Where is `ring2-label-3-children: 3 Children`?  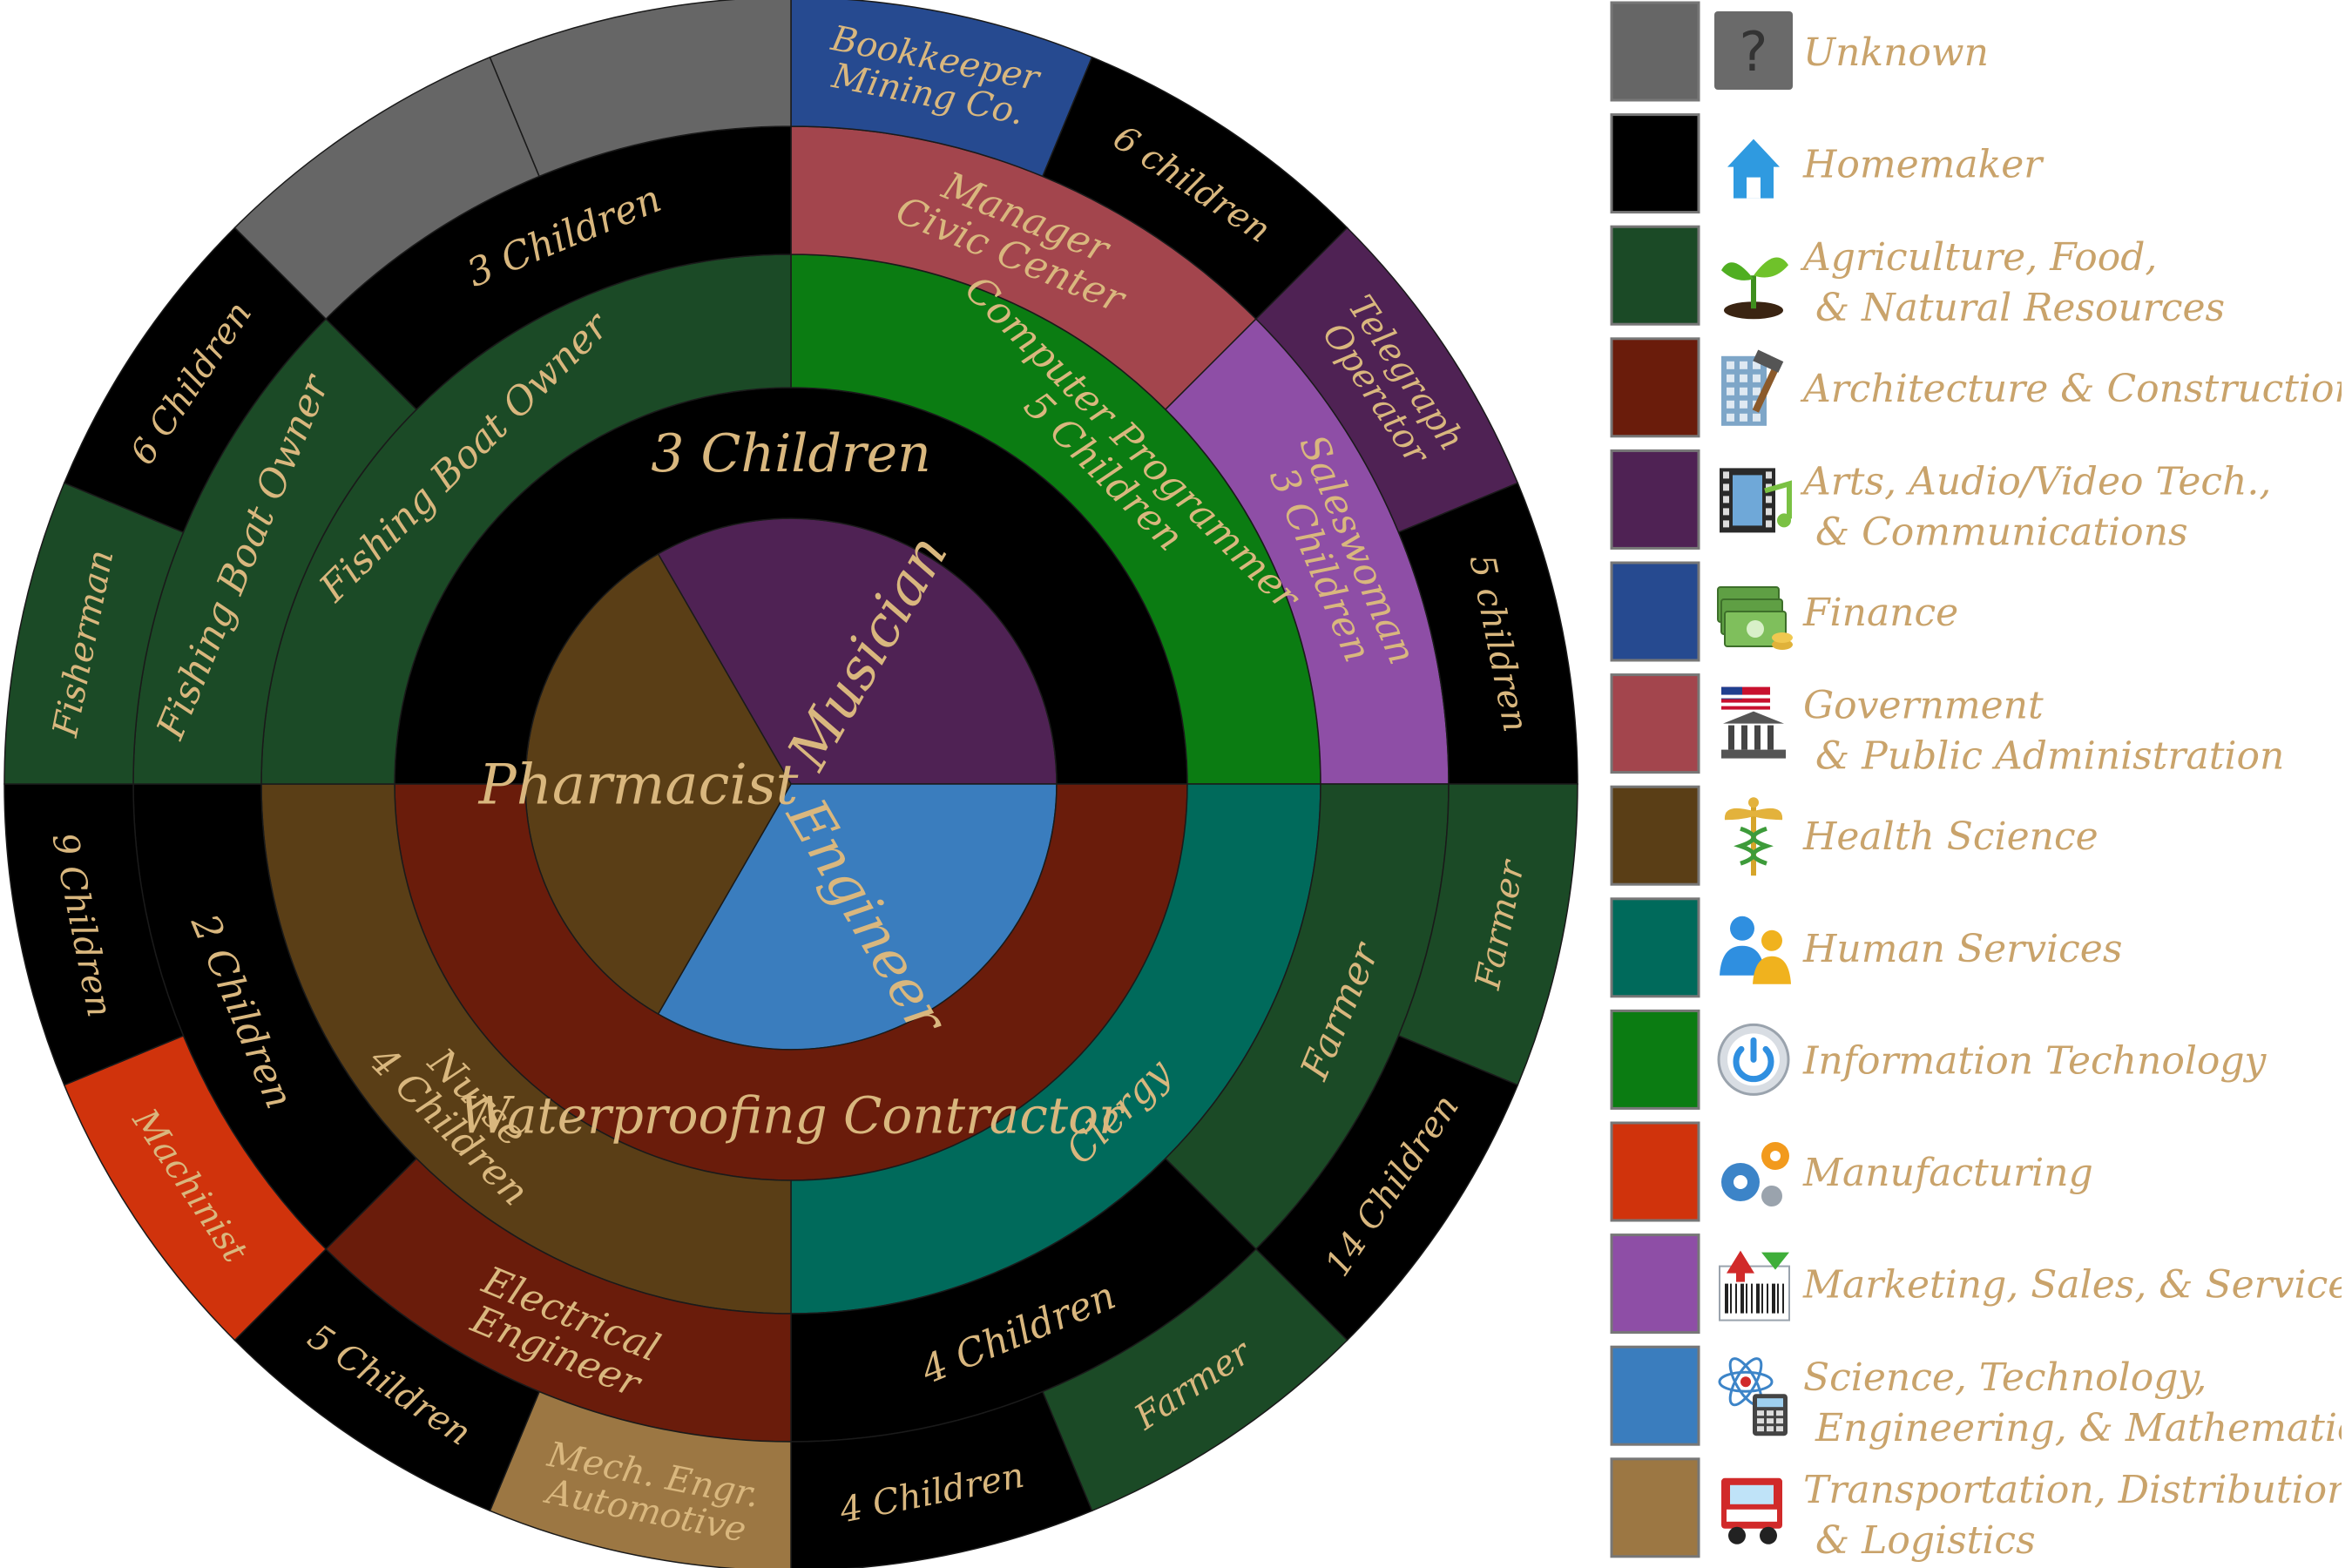
ring2-label-3-children: 3 Children is located at coordinates (790, 453).